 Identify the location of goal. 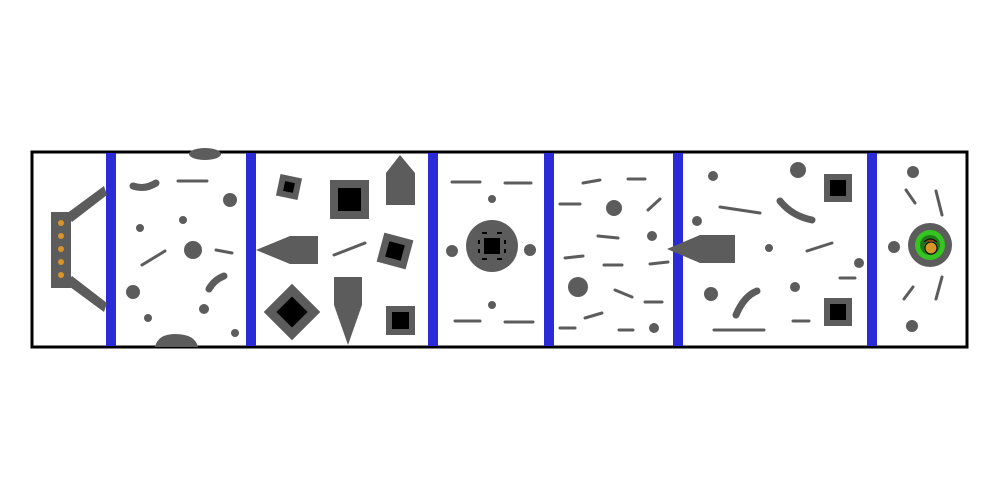
(930, 245).